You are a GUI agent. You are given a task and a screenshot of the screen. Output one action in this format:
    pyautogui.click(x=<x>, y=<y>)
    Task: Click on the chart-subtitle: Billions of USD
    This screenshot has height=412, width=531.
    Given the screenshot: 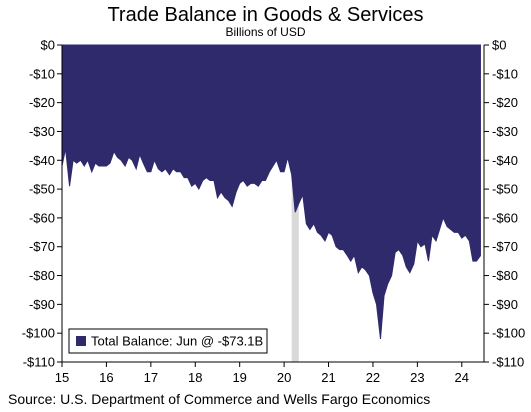 What is the action you would take?
    pyautogui.click(x=265, y=32)
    